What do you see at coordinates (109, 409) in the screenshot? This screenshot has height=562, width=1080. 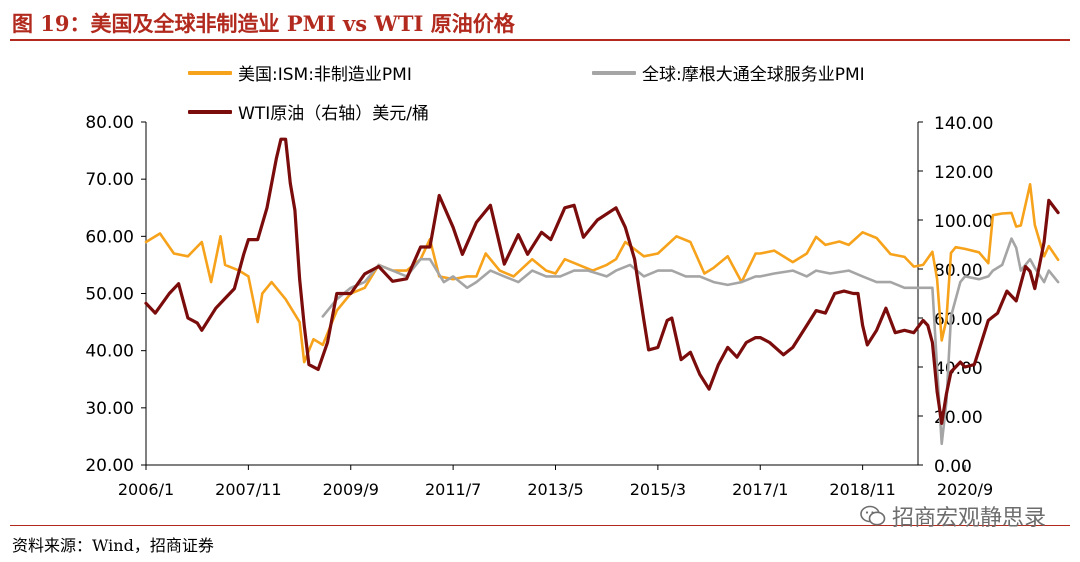 I see `left-tick-label: 30.00` at bounding box center [109, 409].